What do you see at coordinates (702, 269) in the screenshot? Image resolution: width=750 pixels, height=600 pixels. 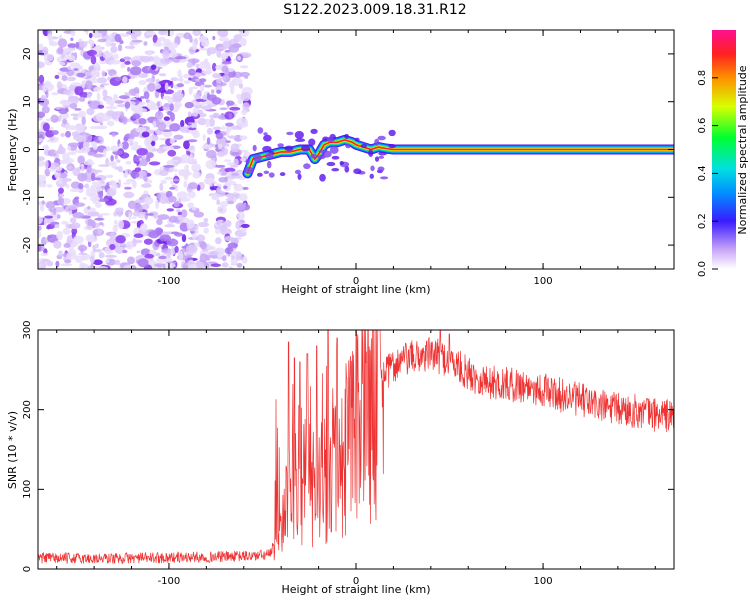 I see `colorbar-tick-label: 0.0` at bounding box center [702, 269].